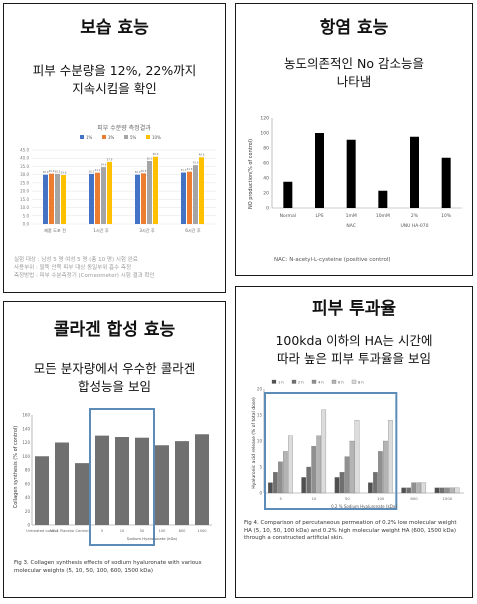  Describe the element at coordinates (28, 470) in the screenshot. I see `collagen-ytick: 80` at that location.